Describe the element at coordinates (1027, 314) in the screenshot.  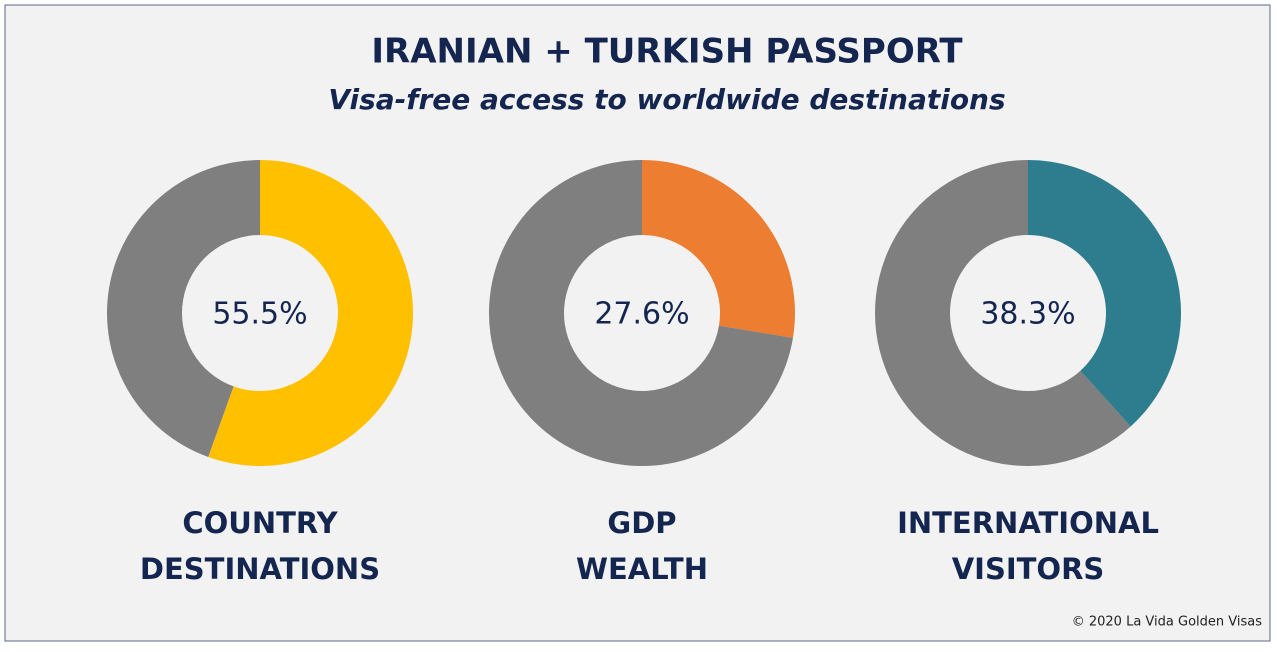
I see `center-label: 38.3%` at that location.